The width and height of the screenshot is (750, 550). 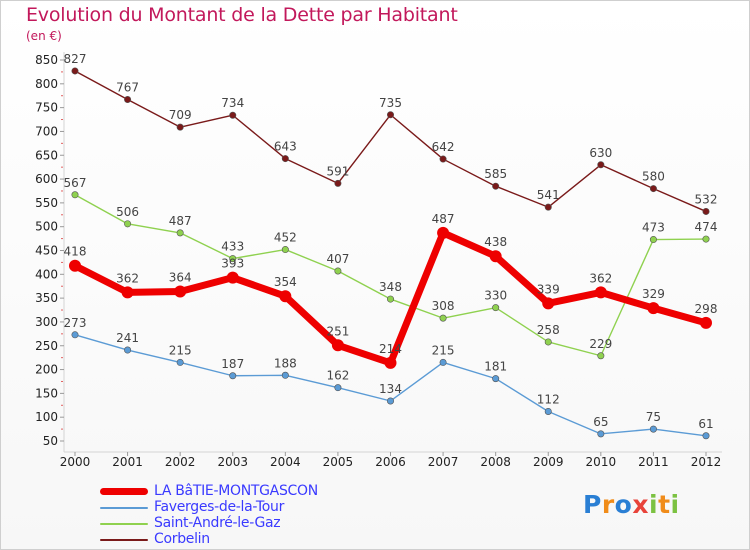 What do you see at coordinates (46, 155) in the screenshot?
I see `y-tick-label: 650` at bounding box center [46, 155].